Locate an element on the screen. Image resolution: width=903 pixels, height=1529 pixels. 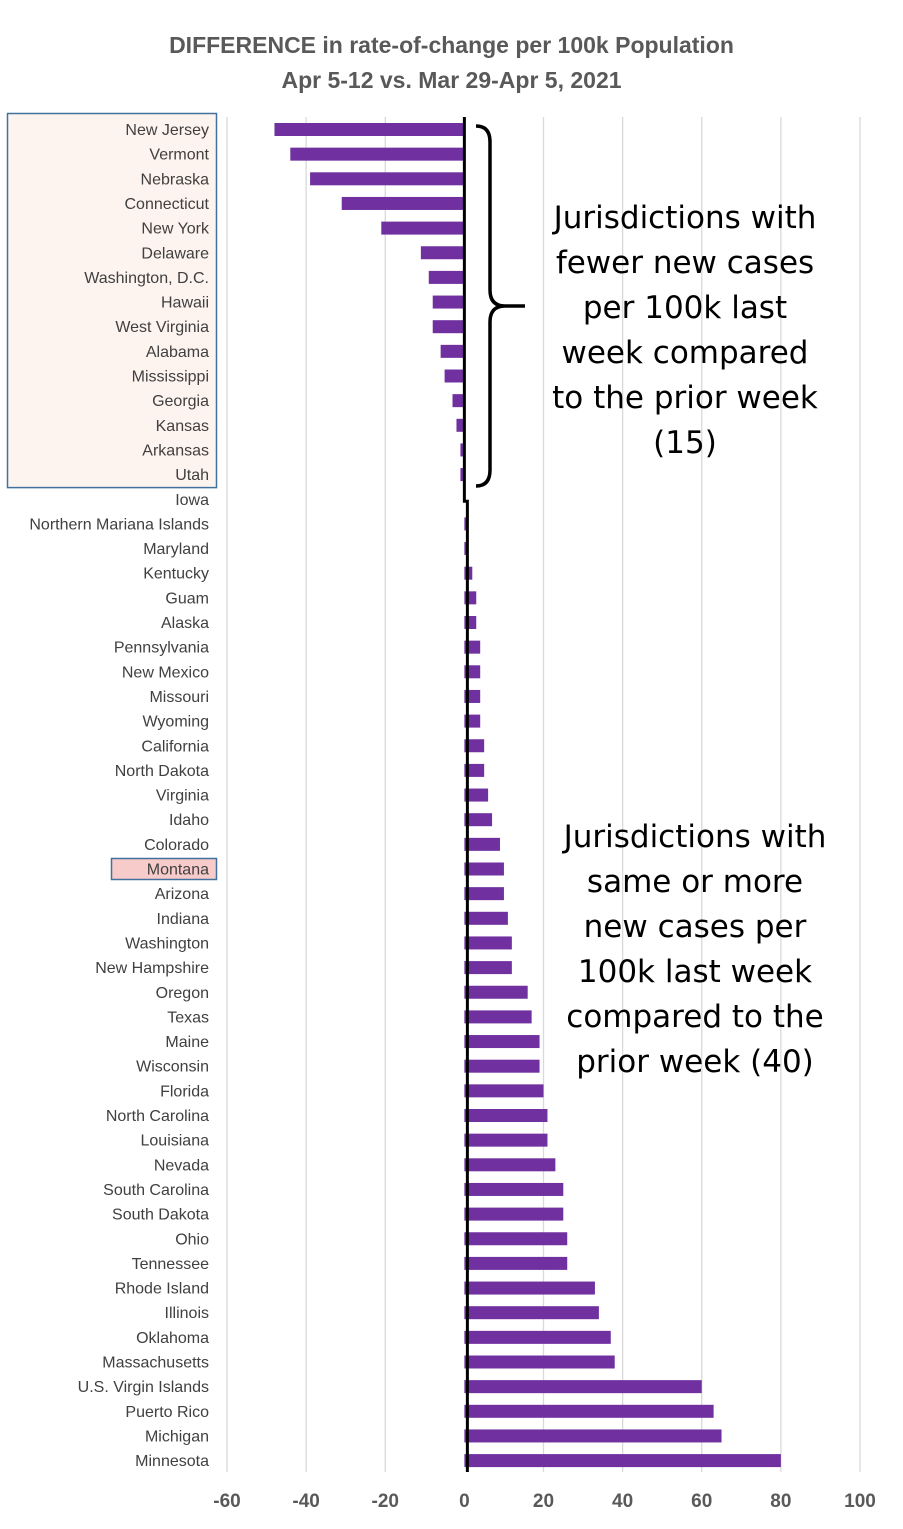
category-label: Kentucky is located at coordinates (176, 574).